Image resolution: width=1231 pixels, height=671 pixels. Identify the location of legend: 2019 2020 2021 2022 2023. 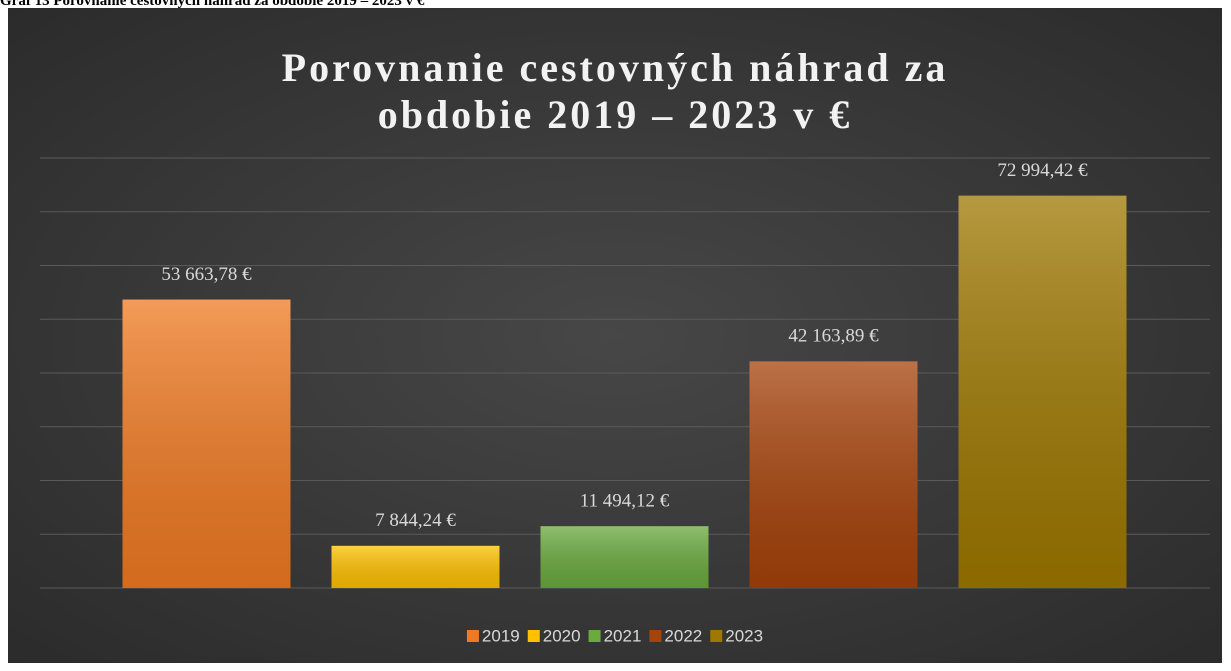
(614, 635).